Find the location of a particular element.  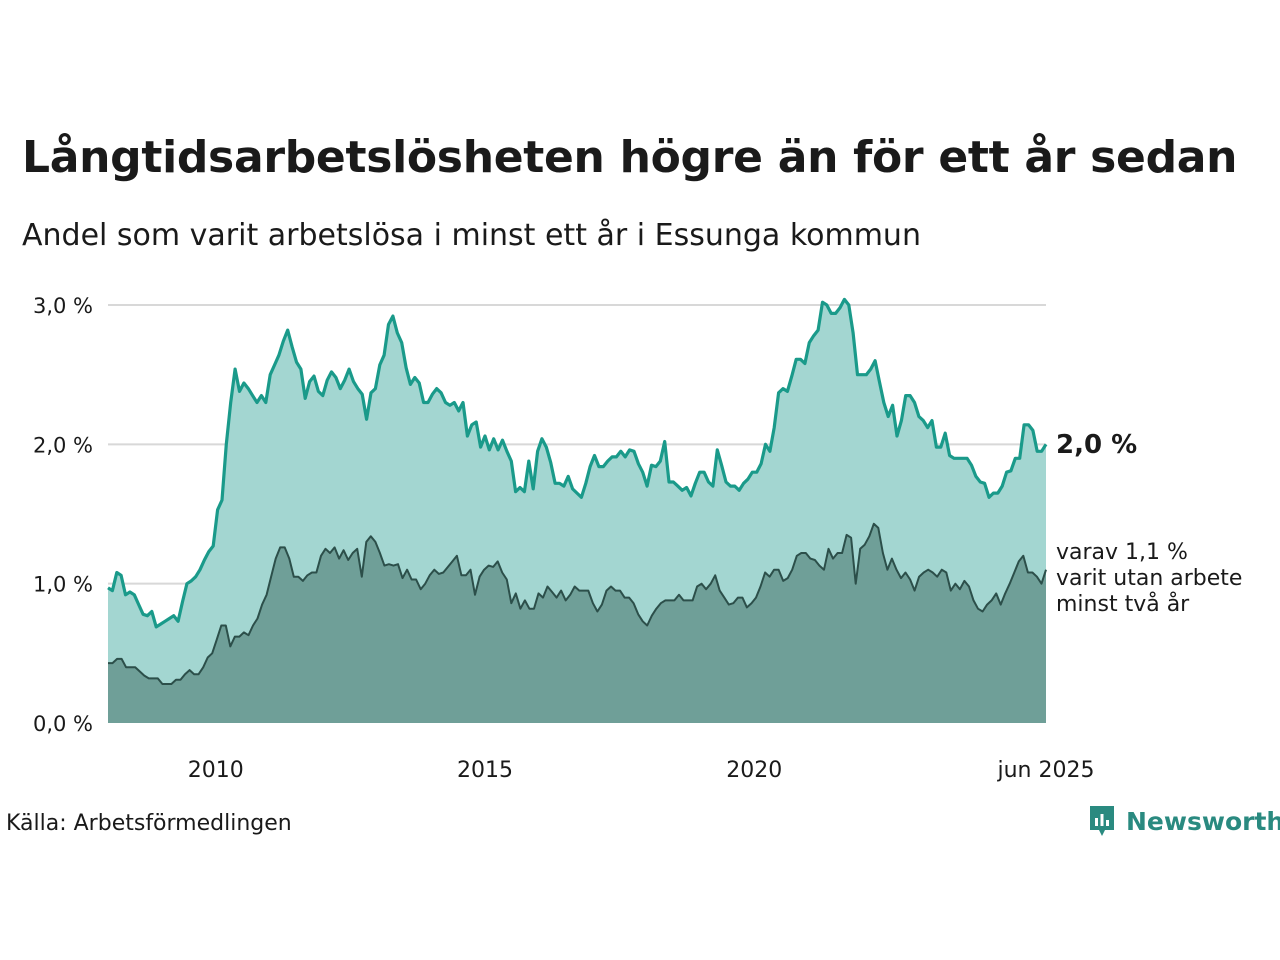

x-tick-label: 2015 is located at coordinates (485, 770).